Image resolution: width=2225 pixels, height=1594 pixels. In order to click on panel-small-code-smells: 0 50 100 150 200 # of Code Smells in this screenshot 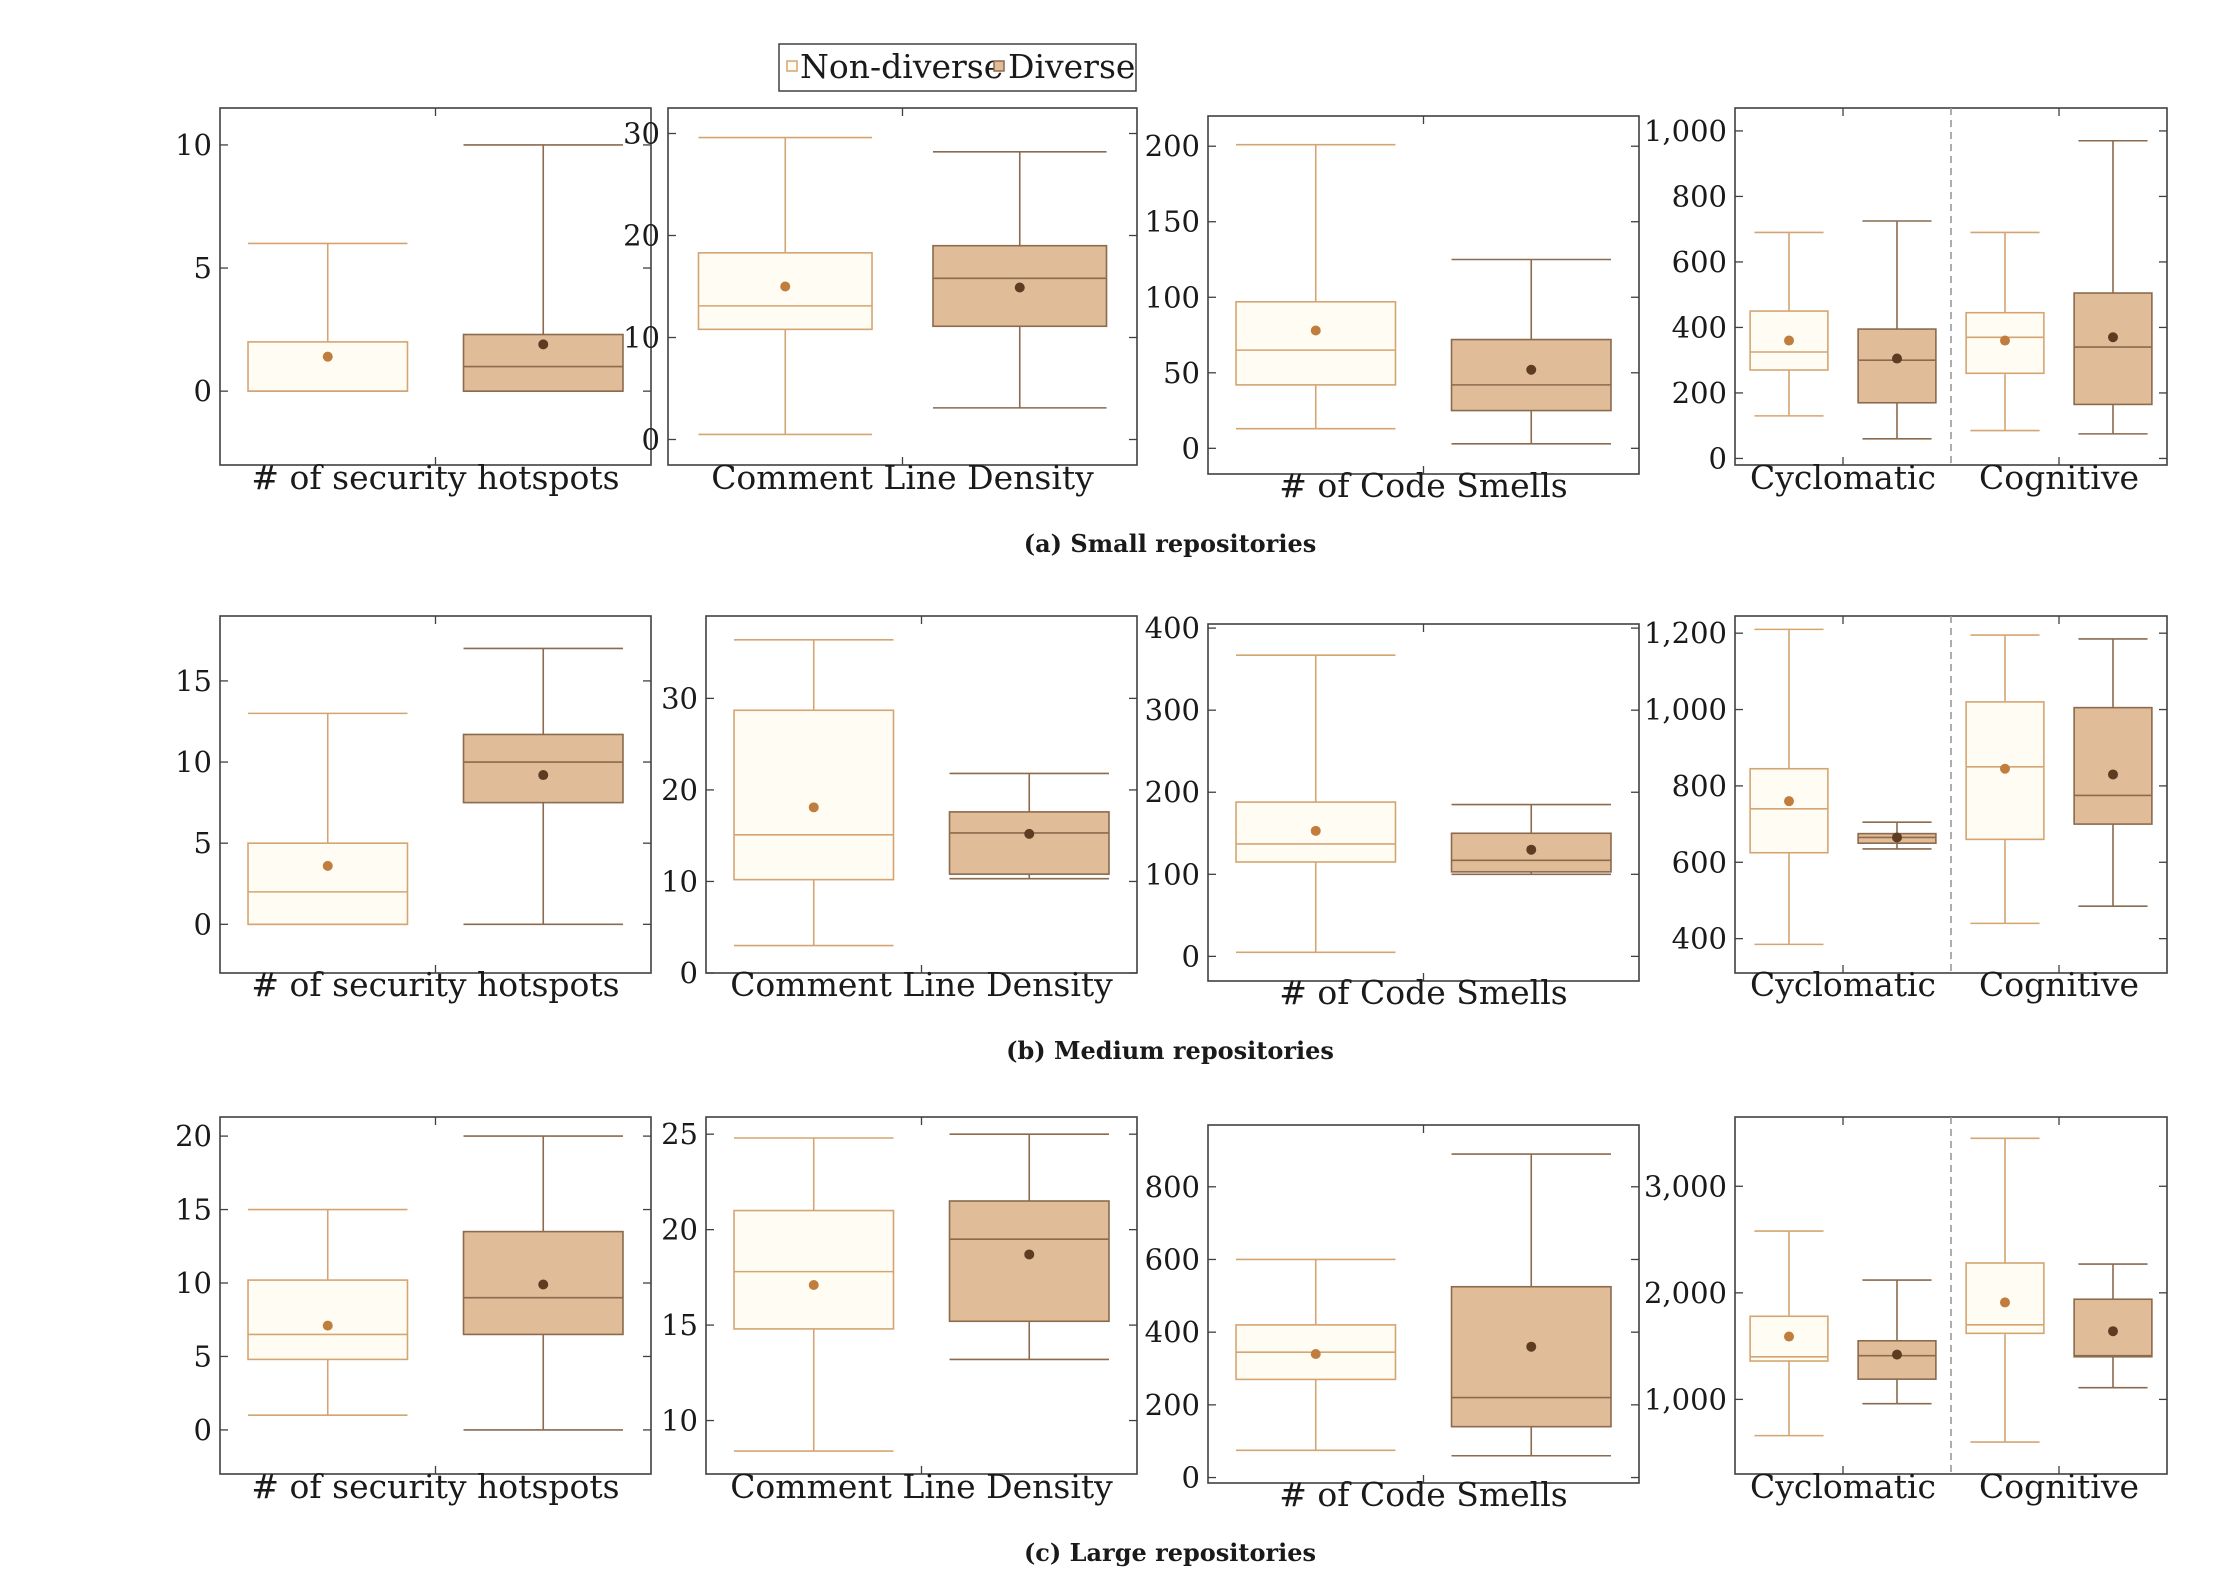, I will do `click(1392, 310)`.